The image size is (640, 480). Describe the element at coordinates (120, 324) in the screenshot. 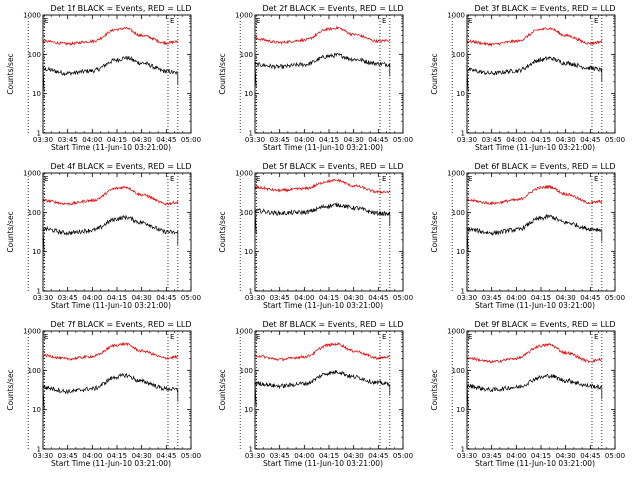

I see `panel-title: Det 7f BLACK = Events, RED = LLD` at that location.